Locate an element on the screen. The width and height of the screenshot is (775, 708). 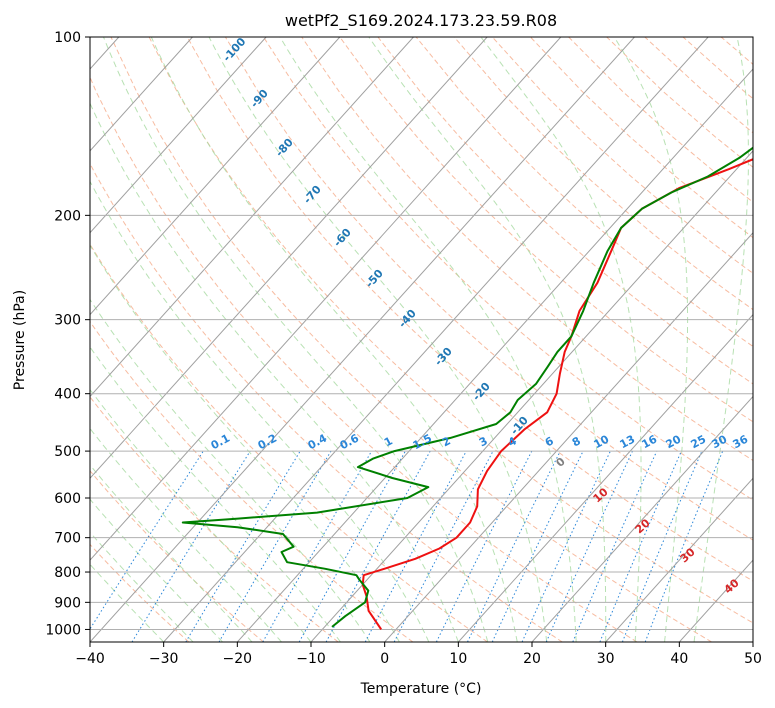
y-axis: 100 200 300 400 500 600 700 800 900 1000 is located at coordinates (67, 334).